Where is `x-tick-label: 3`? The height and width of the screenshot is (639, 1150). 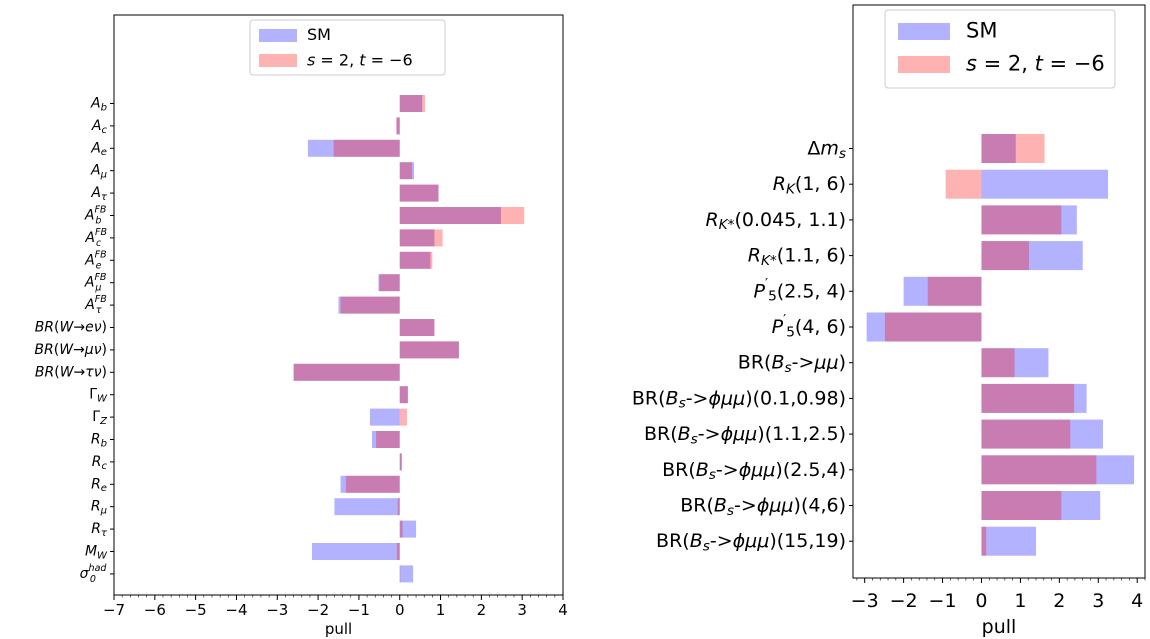
x-tick-label: 3 is located at coordinates (1098, 601).